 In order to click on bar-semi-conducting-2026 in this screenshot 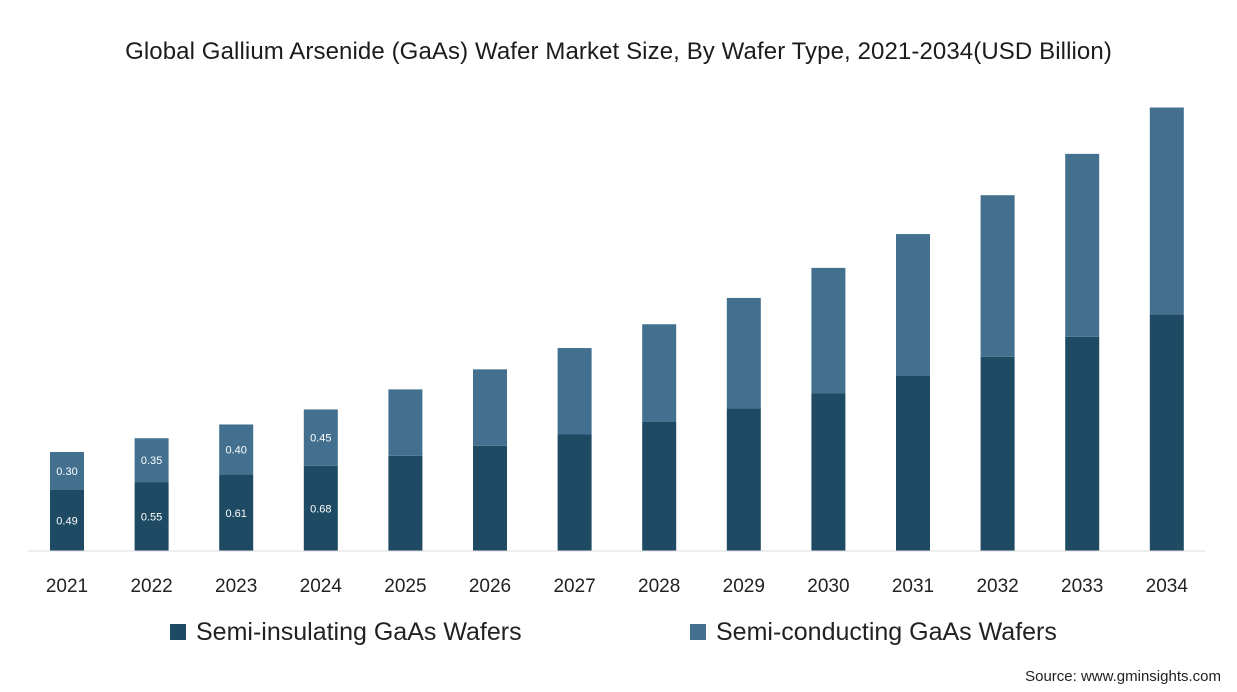, I will do `click(490, 407)`.